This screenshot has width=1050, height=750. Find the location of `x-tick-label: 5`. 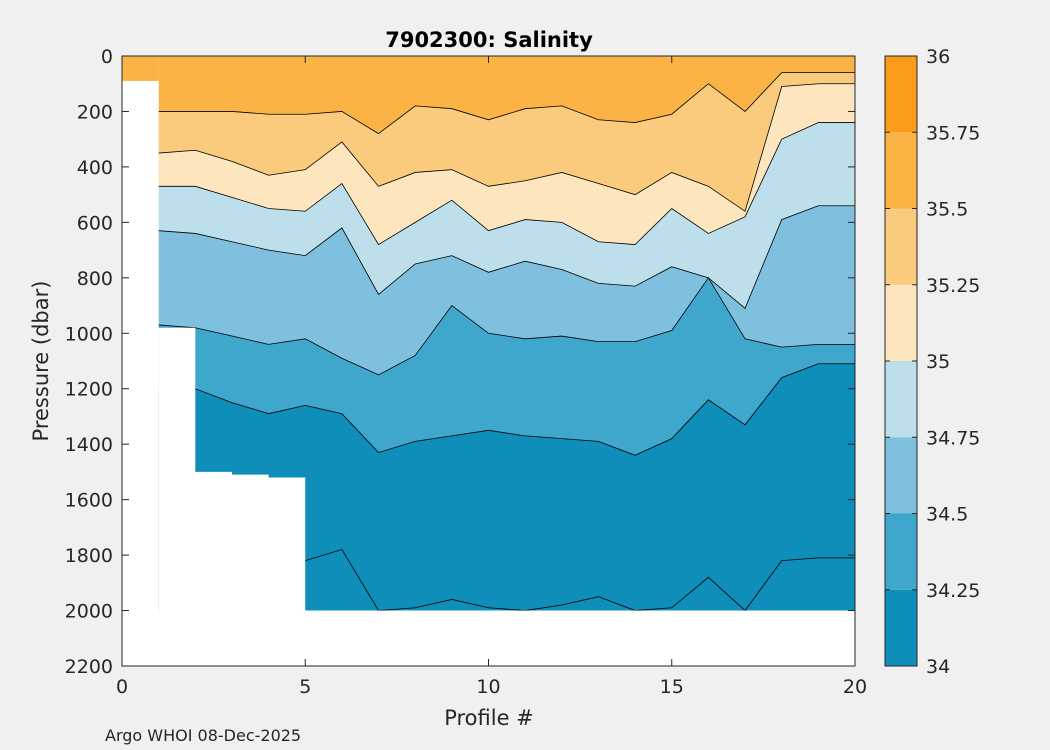

x-tick-label: 5 is located at coordinates (305, 687).